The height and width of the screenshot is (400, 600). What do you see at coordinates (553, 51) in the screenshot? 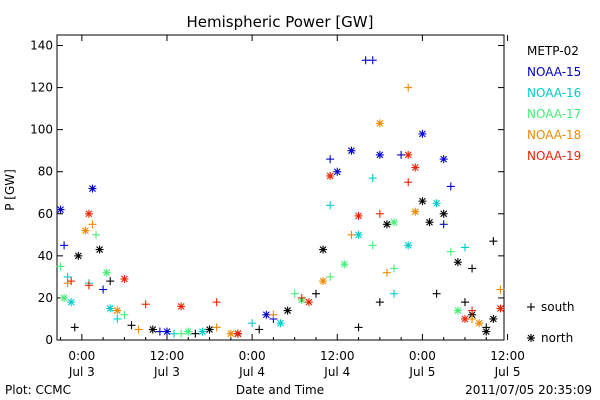
I see `legend-entry: METP-02` at bounding box center [553, 51].